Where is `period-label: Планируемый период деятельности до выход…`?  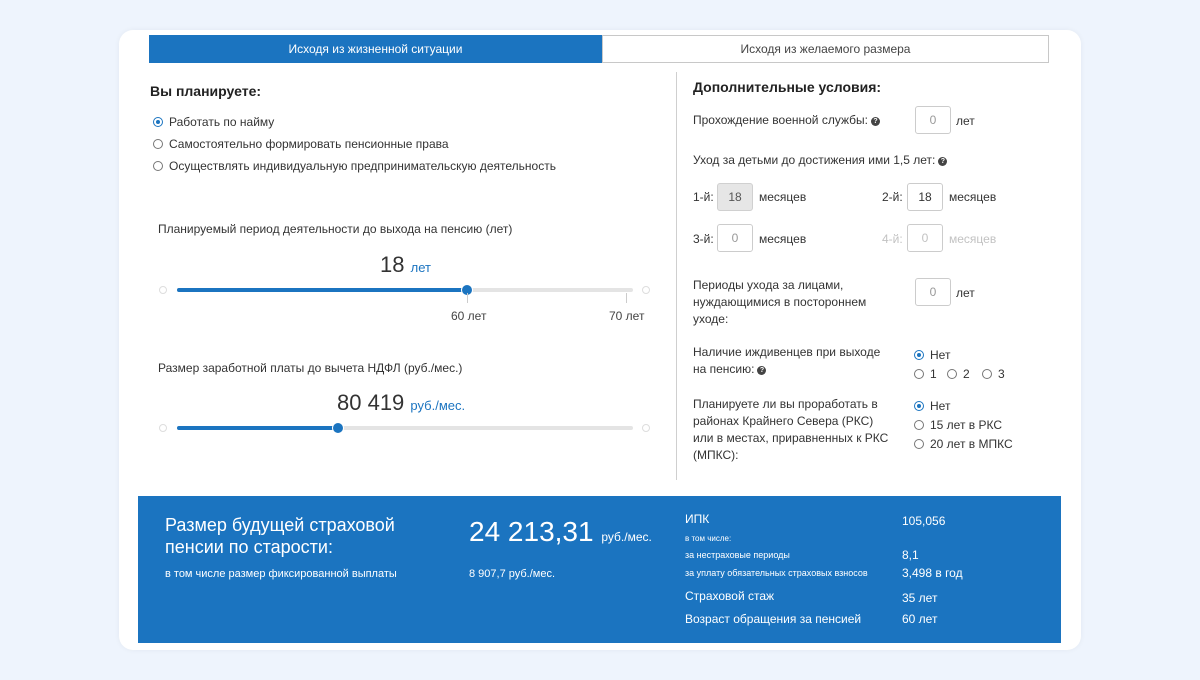
period-label: Планируемый период деятельности до выход… is located at coordinates (335, 229).